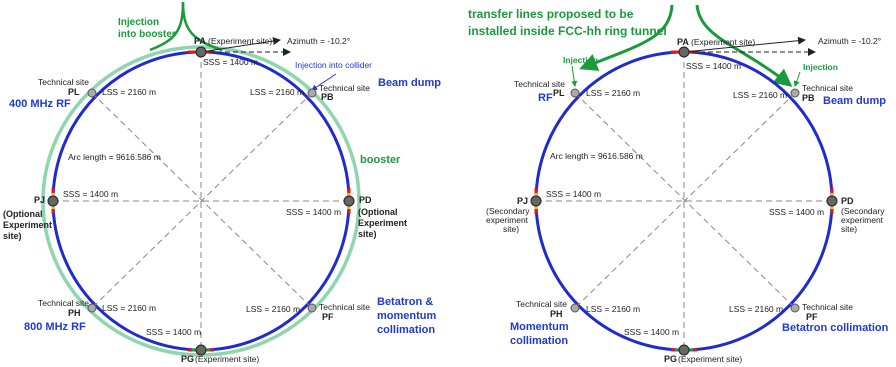 Image resolution: width=896 pixels, height=367 pixels. Describe the element at coordinates (349, 201) in the screenshot. I see `site-pd-marker` at that location.